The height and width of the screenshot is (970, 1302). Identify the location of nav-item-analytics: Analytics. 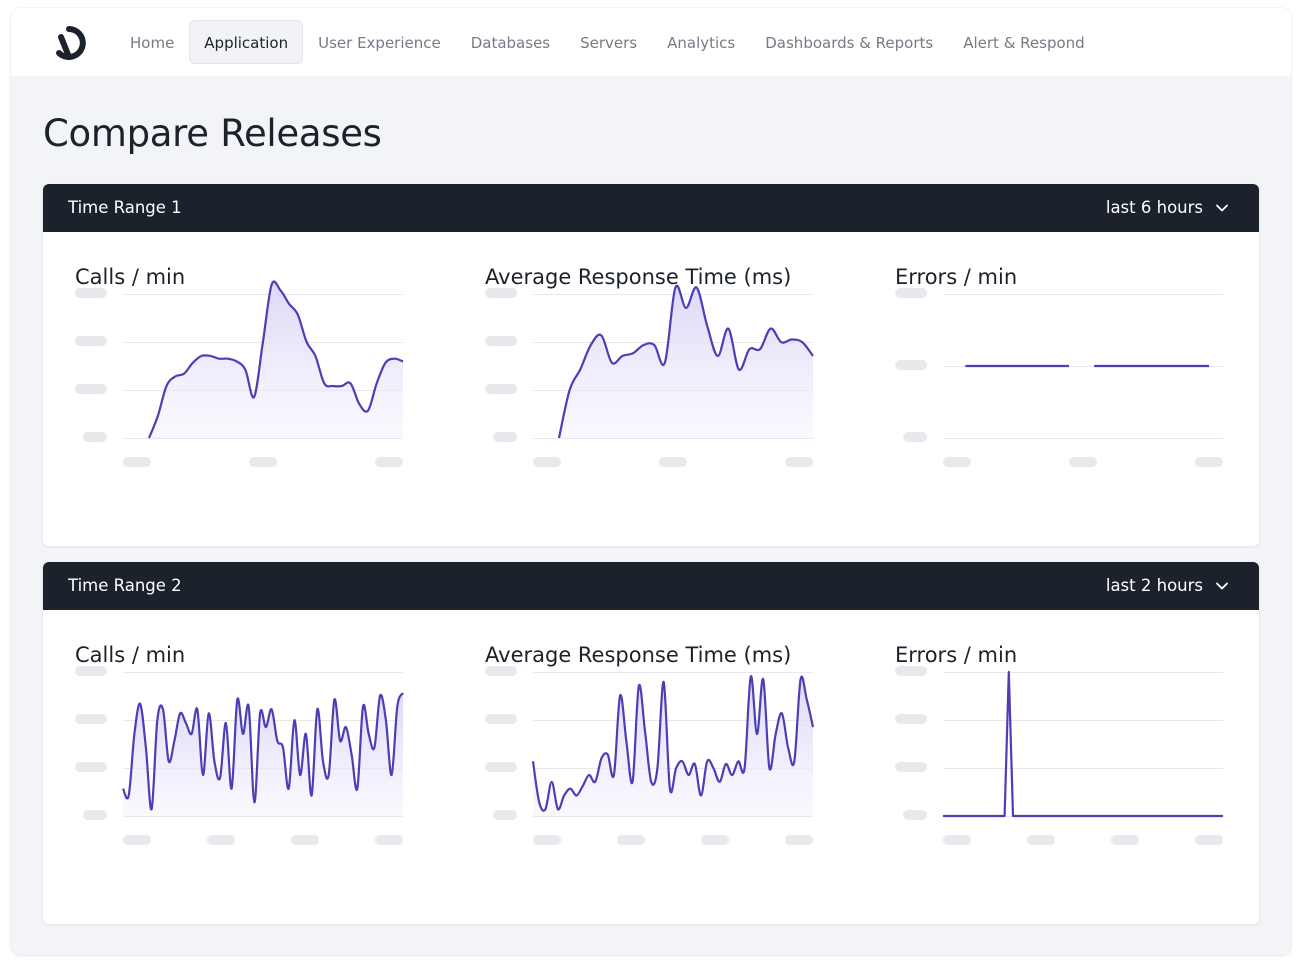
(701, 43).